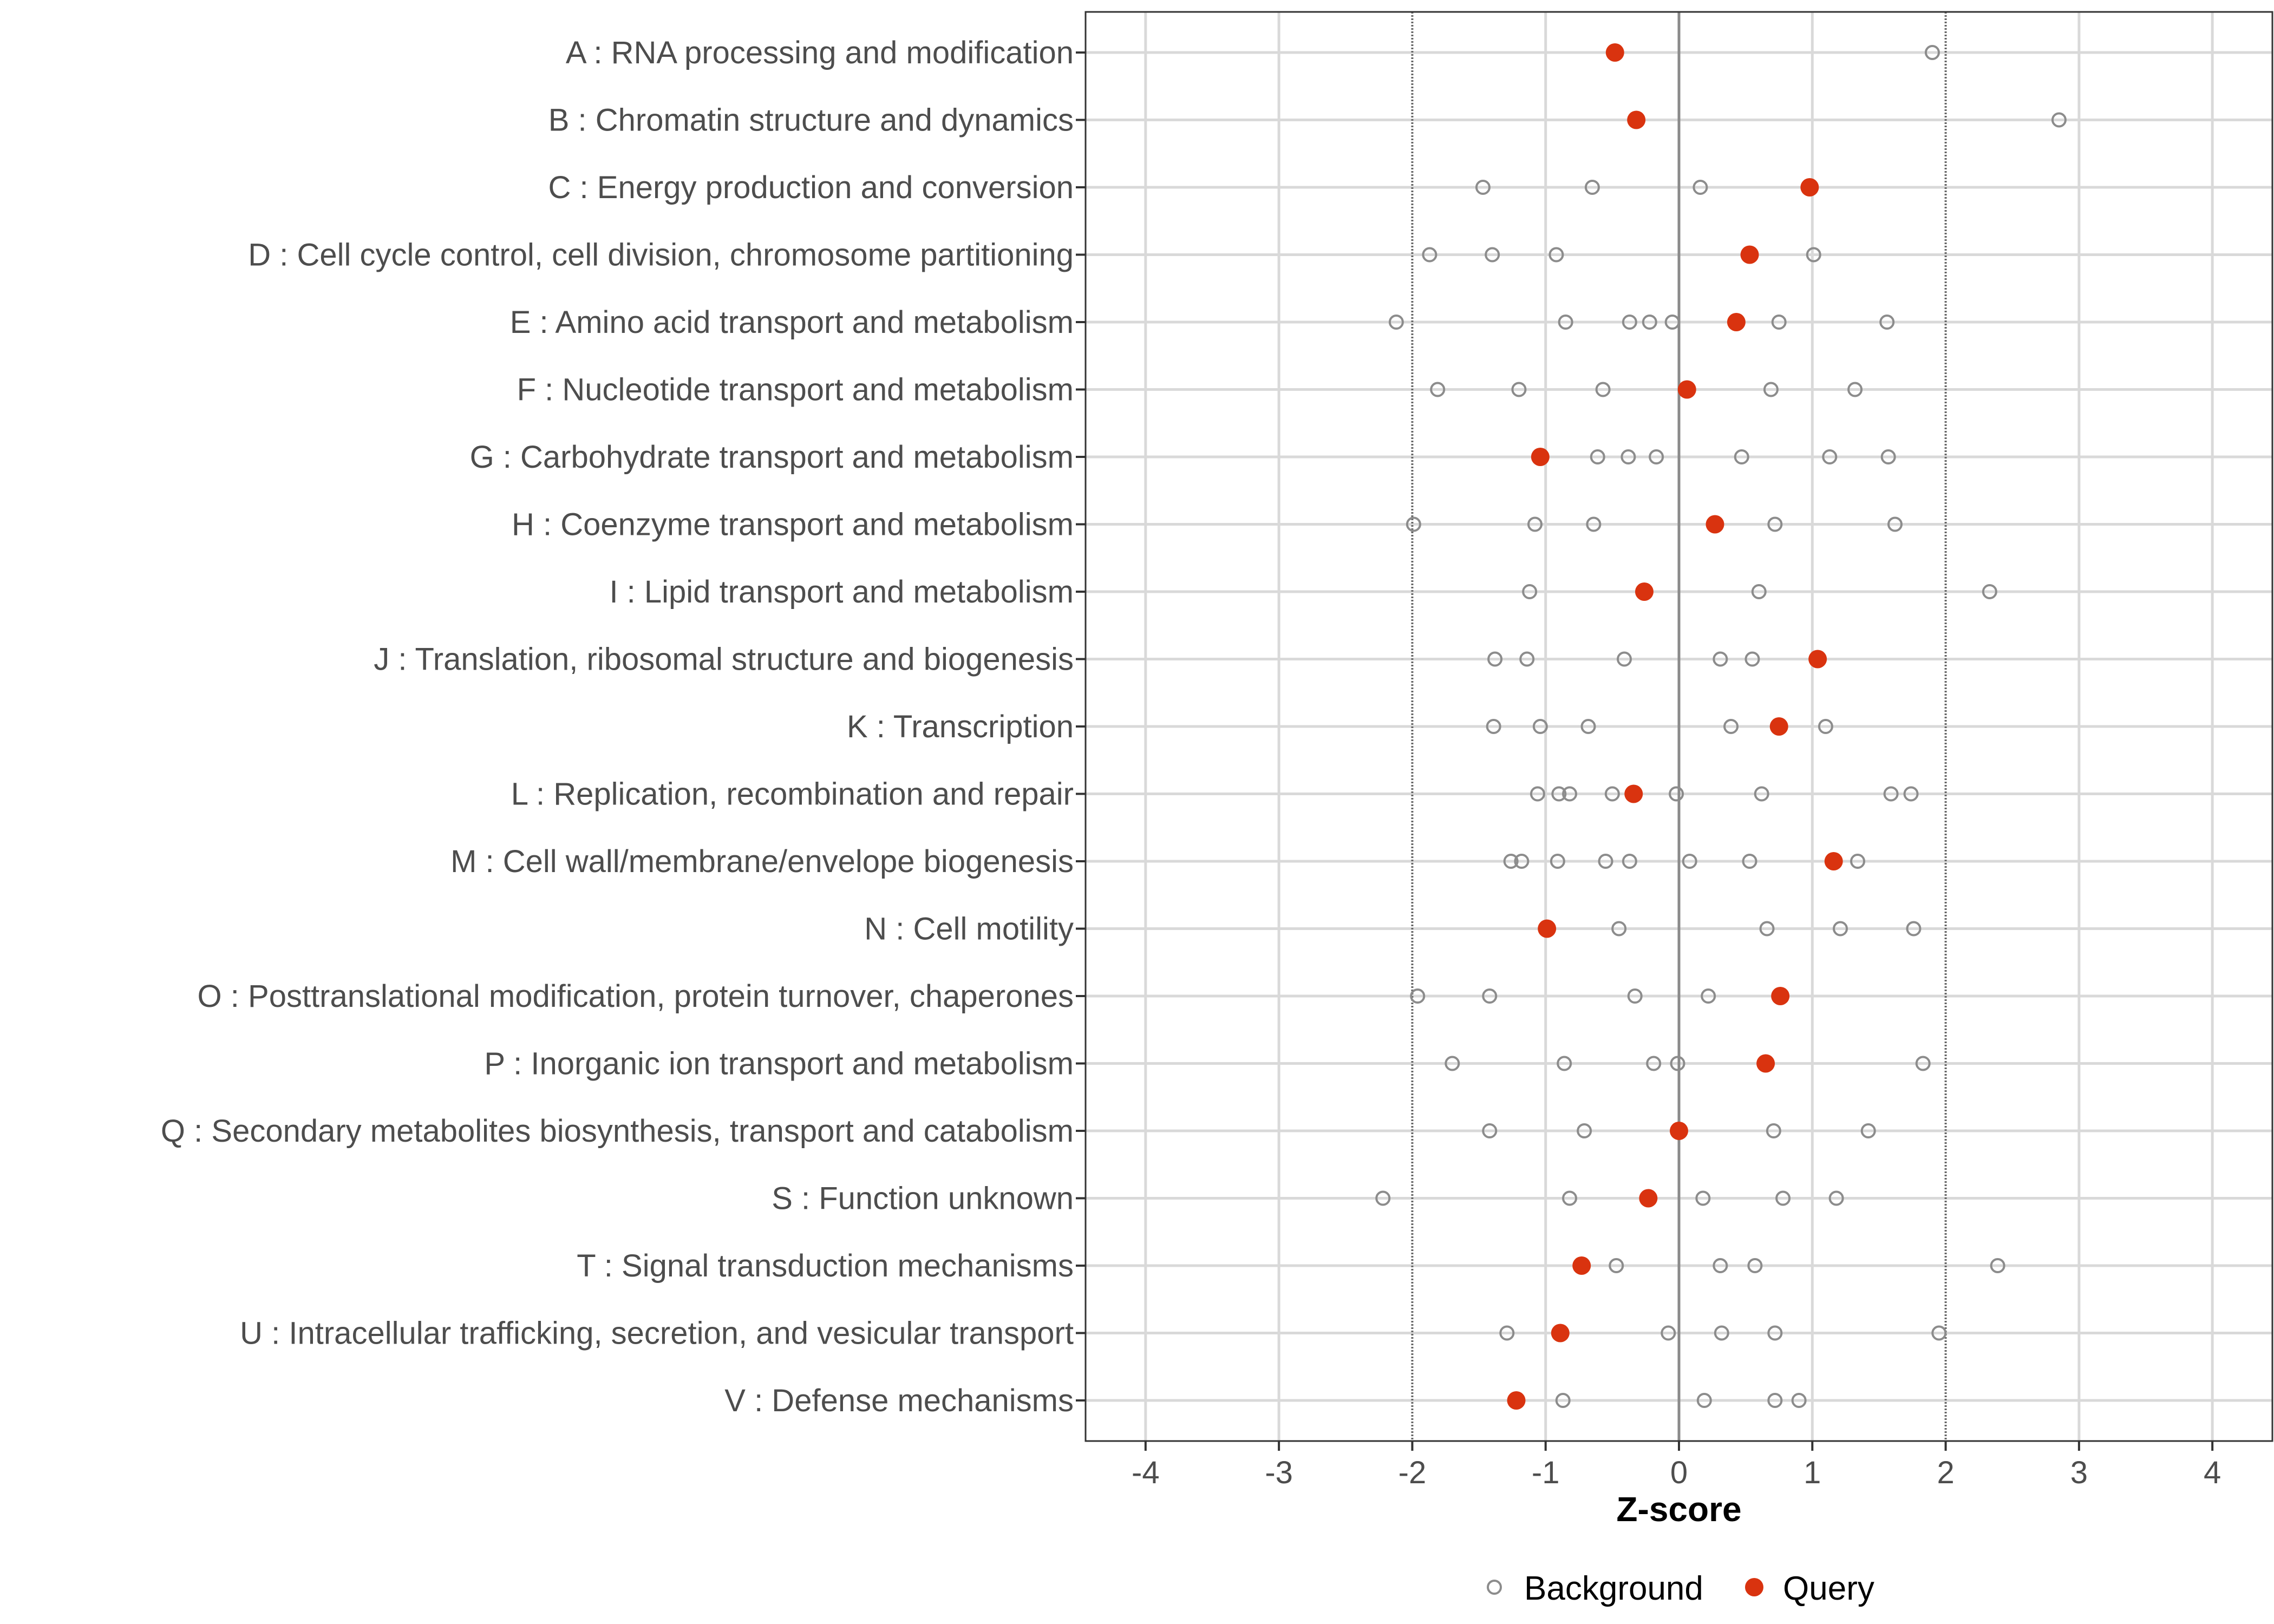  I want to click on y-tick-label: T : Signal transduction mechanisms, so click(826, 1266).